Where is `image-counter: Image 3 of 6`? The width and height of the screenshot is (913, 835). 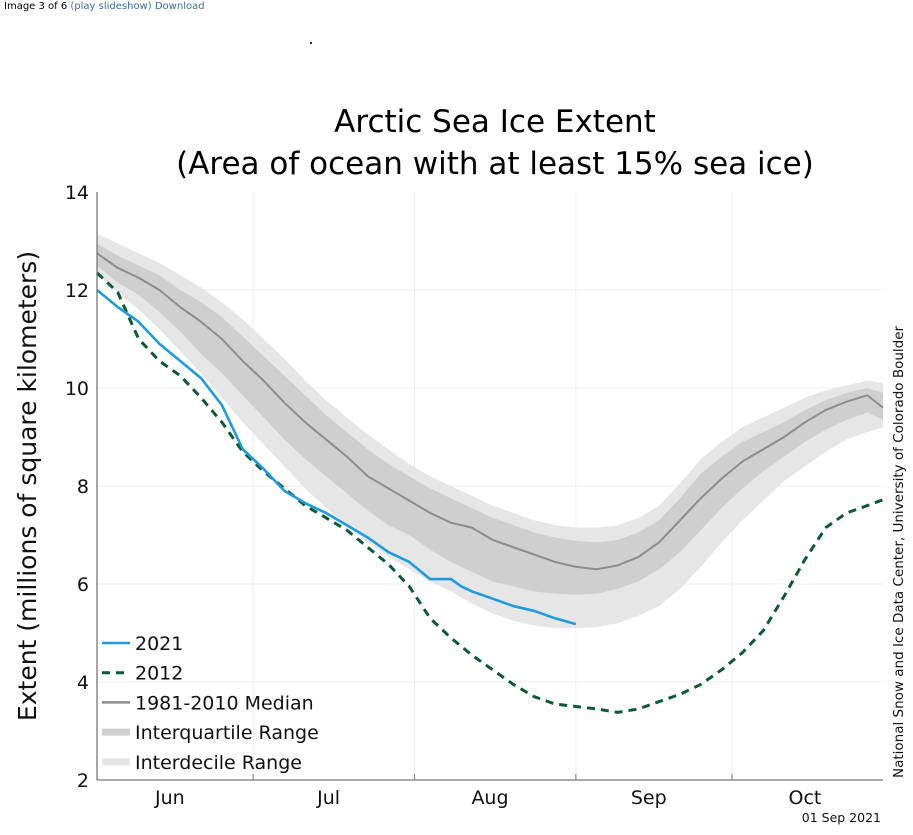 image-counter: Image 3 of 6 is located at coordinates (36, 6).